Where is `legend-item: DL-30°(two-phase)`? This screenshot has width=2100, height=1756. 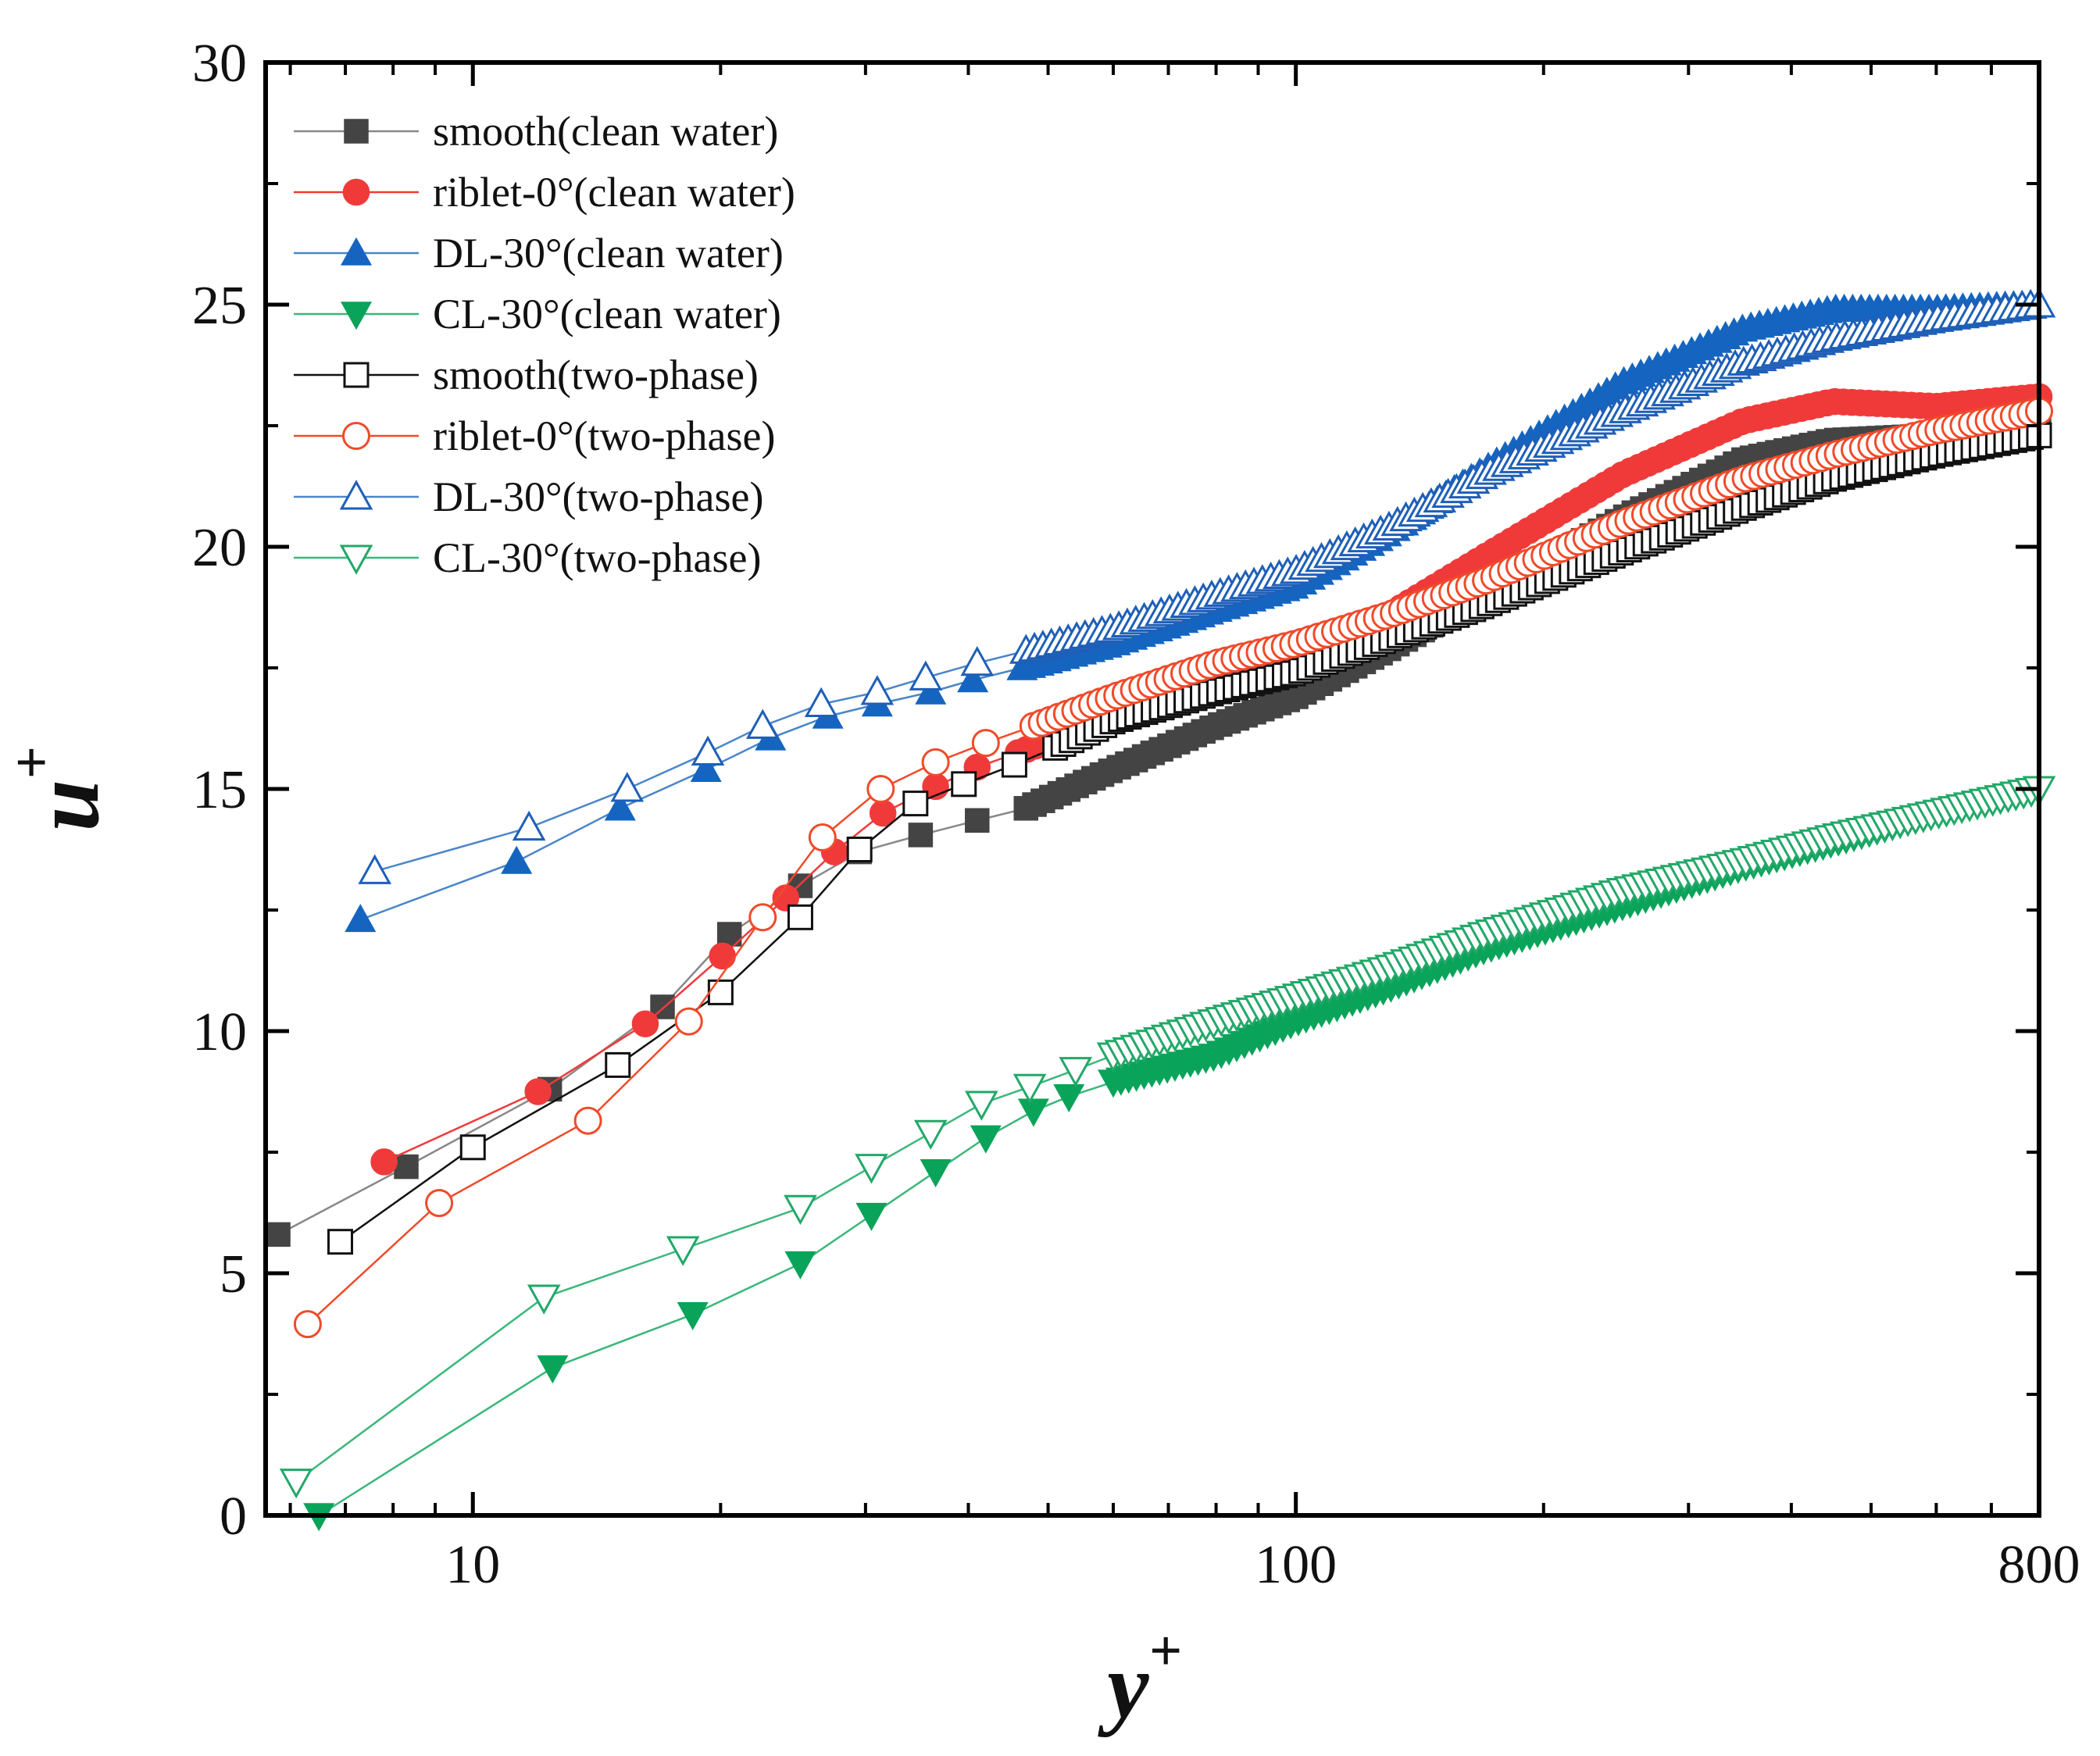
legend-item: DL-30°(two-phase) is located at coordinates (528, 497).